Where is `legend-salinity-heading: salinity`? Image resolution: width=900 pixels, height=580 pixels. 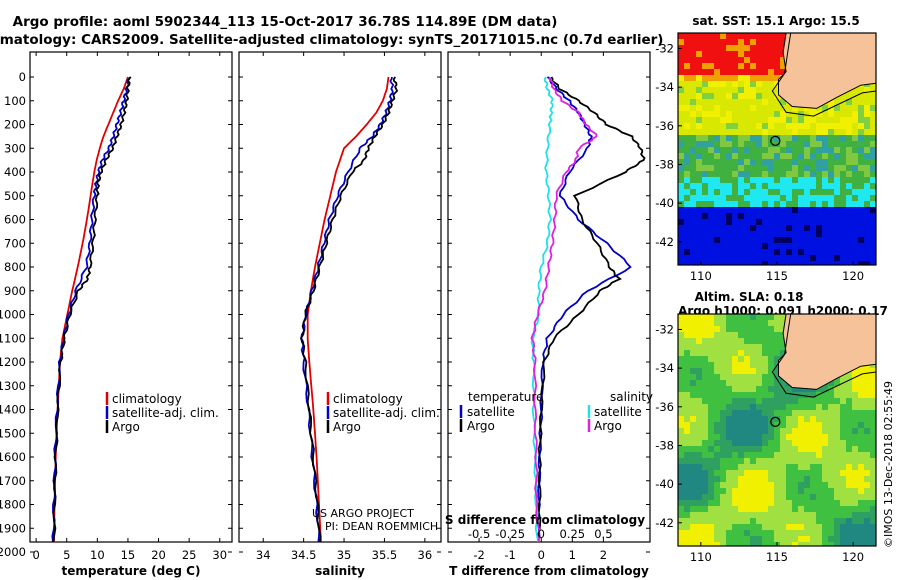
legend-salinity-heading: salinity is located at coordinates (631, 397).